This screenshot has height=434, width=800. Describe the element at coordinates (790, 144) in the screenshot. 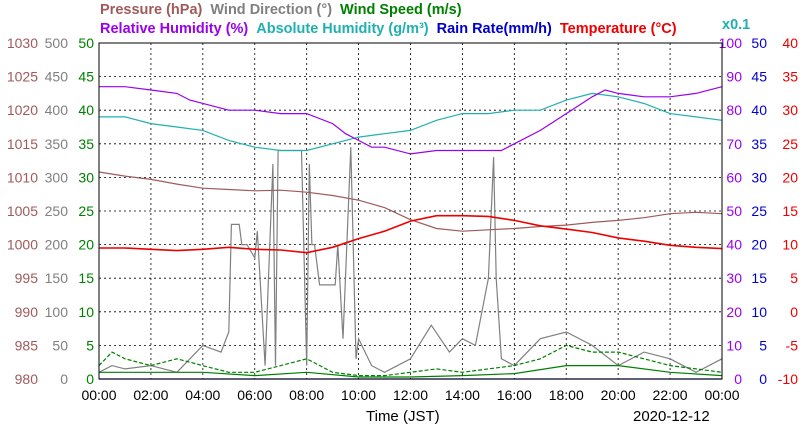

I see `tick-label-temp: 25` at that location.